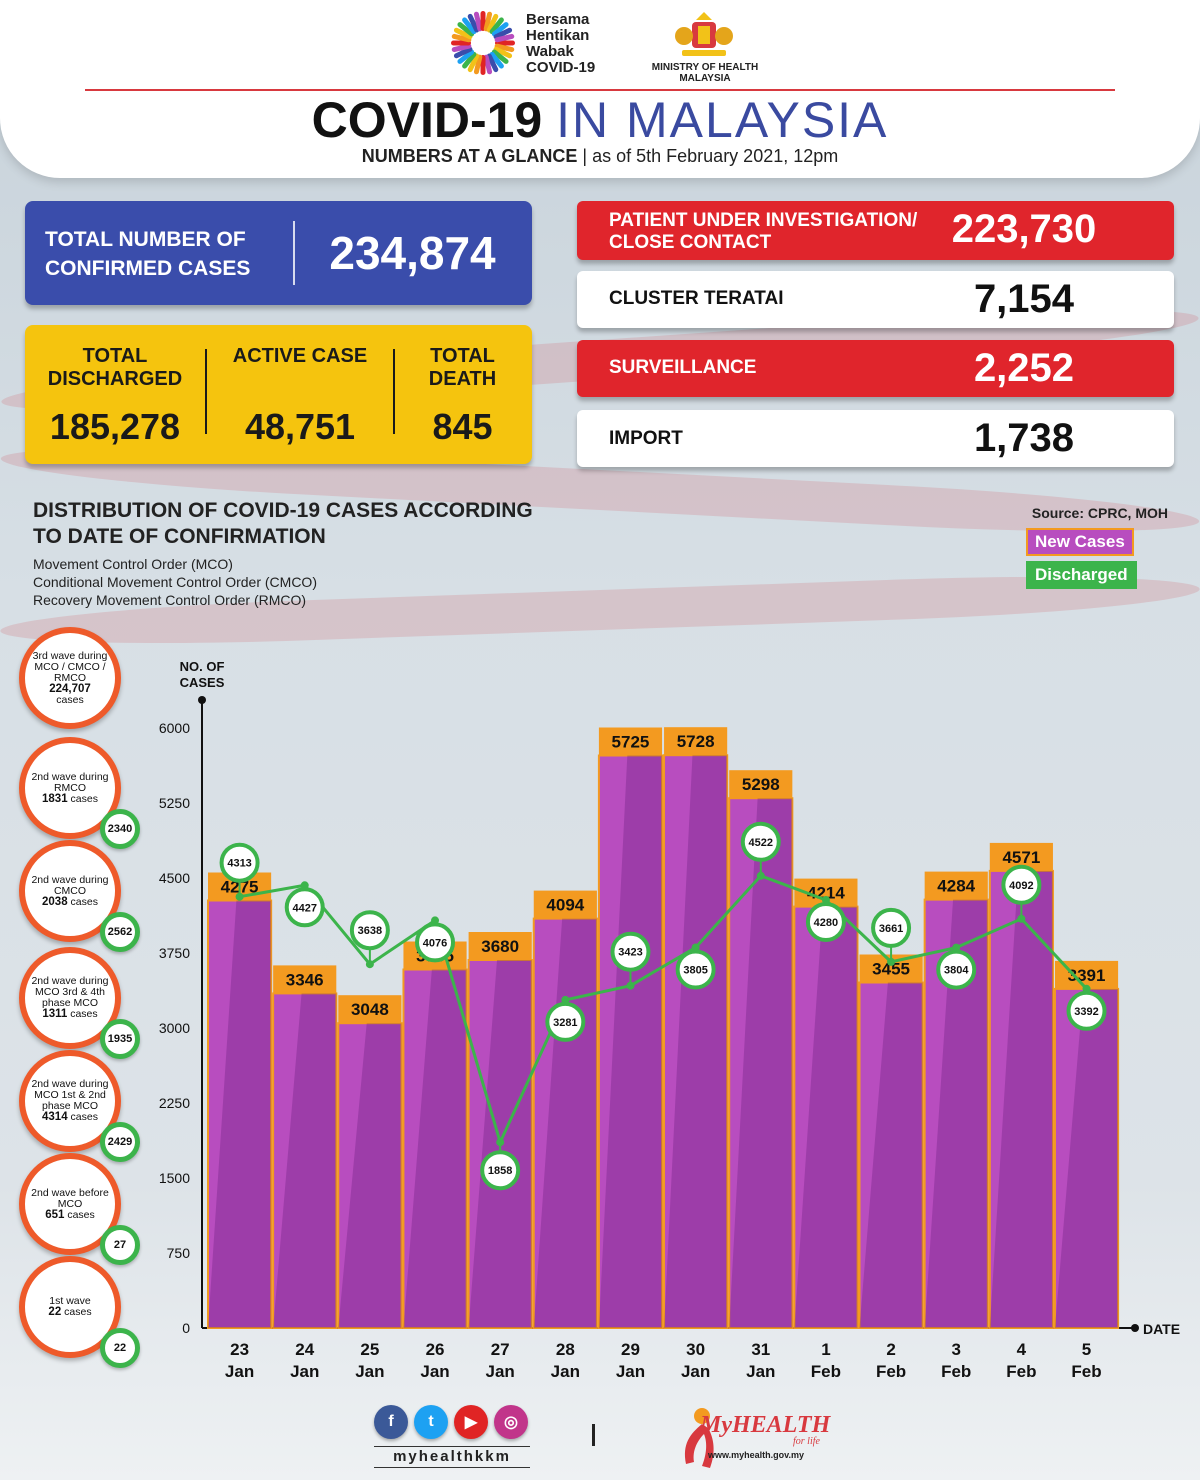 This screenshot has width=1200, height=1480. What do you see at coordinates (630, 953) in the screenshot?
I see `discharged-value-label: 3423` at bounding box center [630, 953].